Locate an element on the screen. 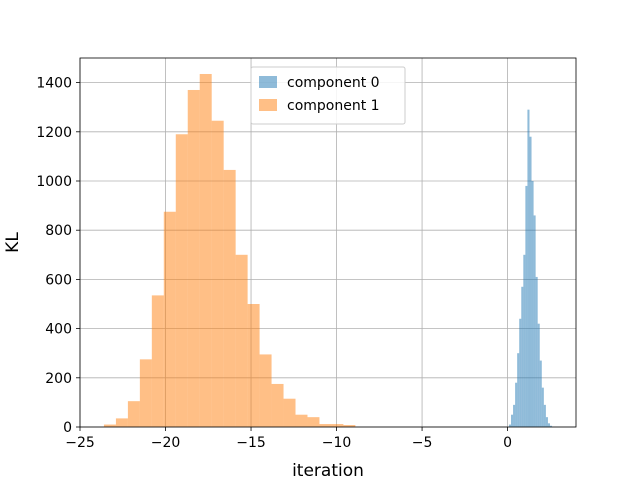  legend-label-0: component 0 is located at coordinates (333, 83).